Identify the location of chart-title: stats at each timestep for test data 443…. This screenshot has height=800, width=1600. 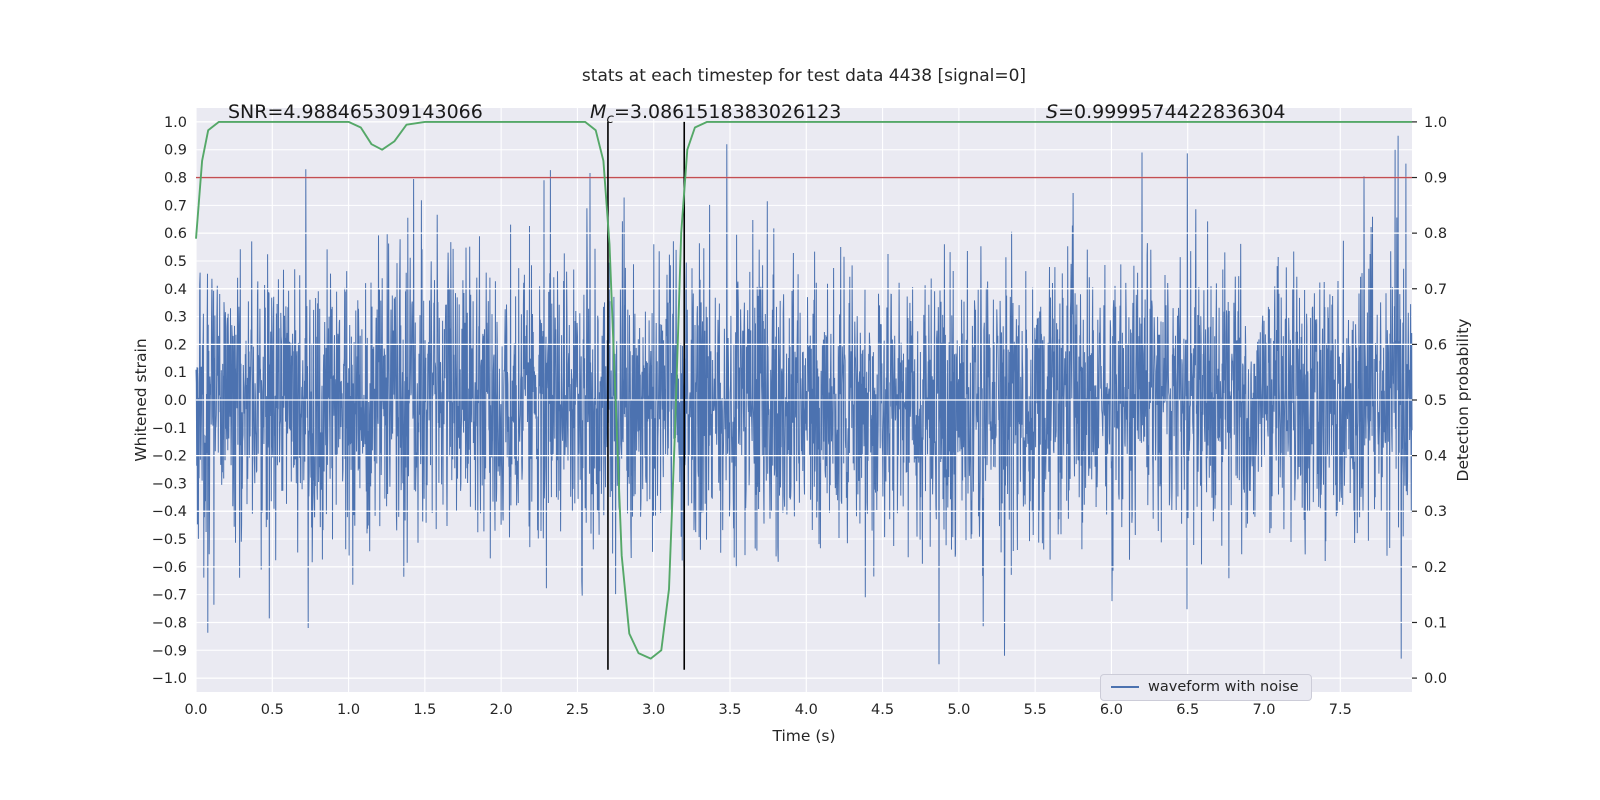
(804, 76).